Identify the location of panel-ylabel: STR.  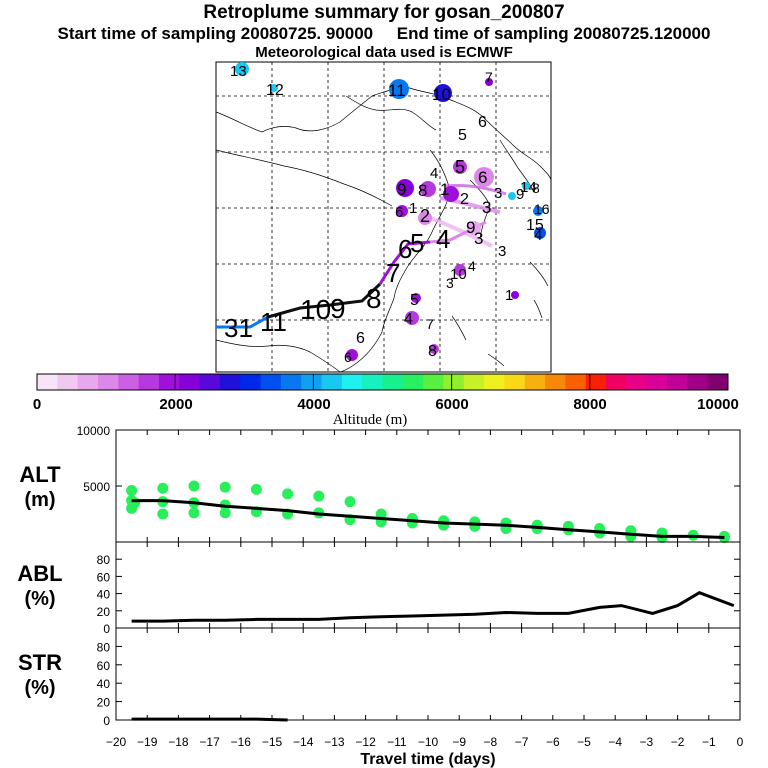
(40, 662).